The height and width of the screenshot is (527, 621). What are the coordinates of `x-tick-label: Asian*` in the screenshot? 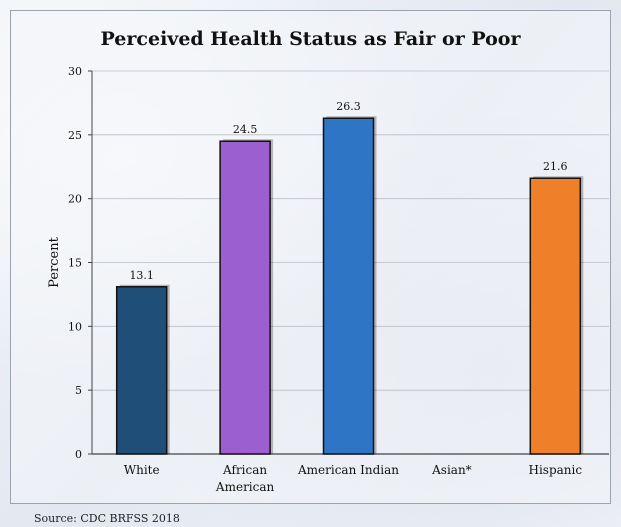 It's located at (451, 470).